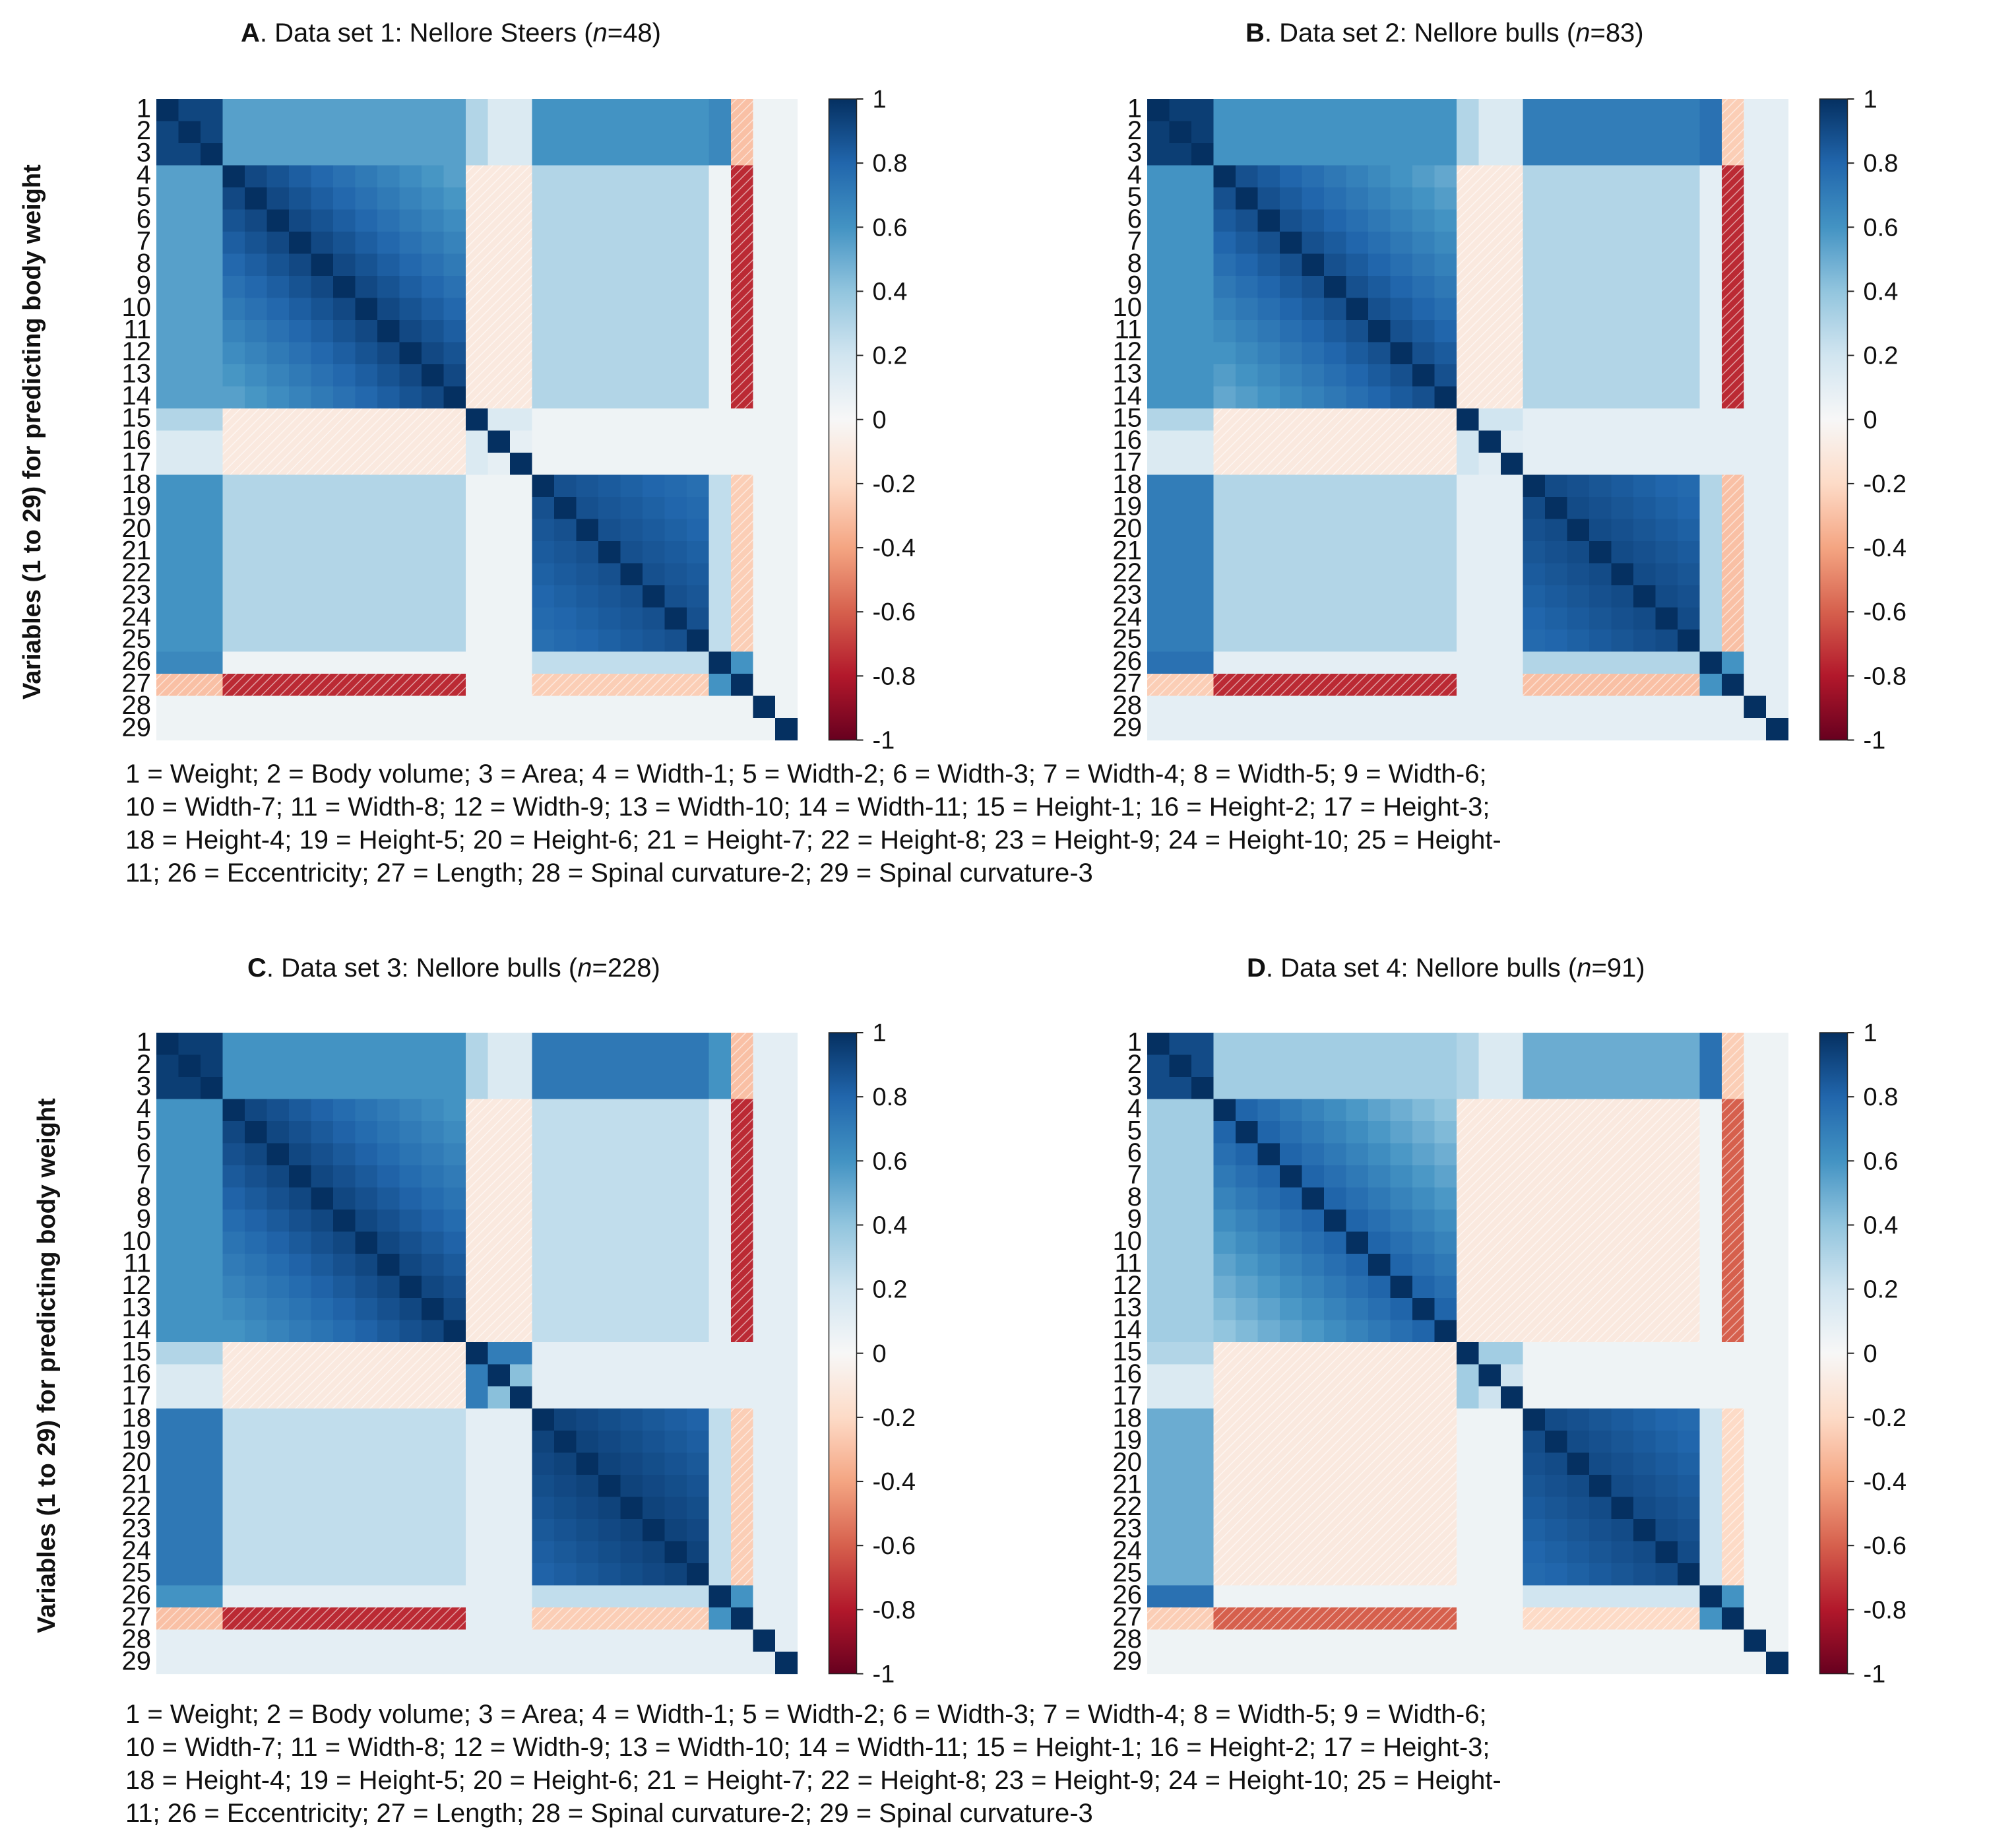 The width and height of the screenshot is (2016, 1843). Describe the element at coordinates (1128, 506) in the screenshot. I see `row-tick-label: 19` at that location.